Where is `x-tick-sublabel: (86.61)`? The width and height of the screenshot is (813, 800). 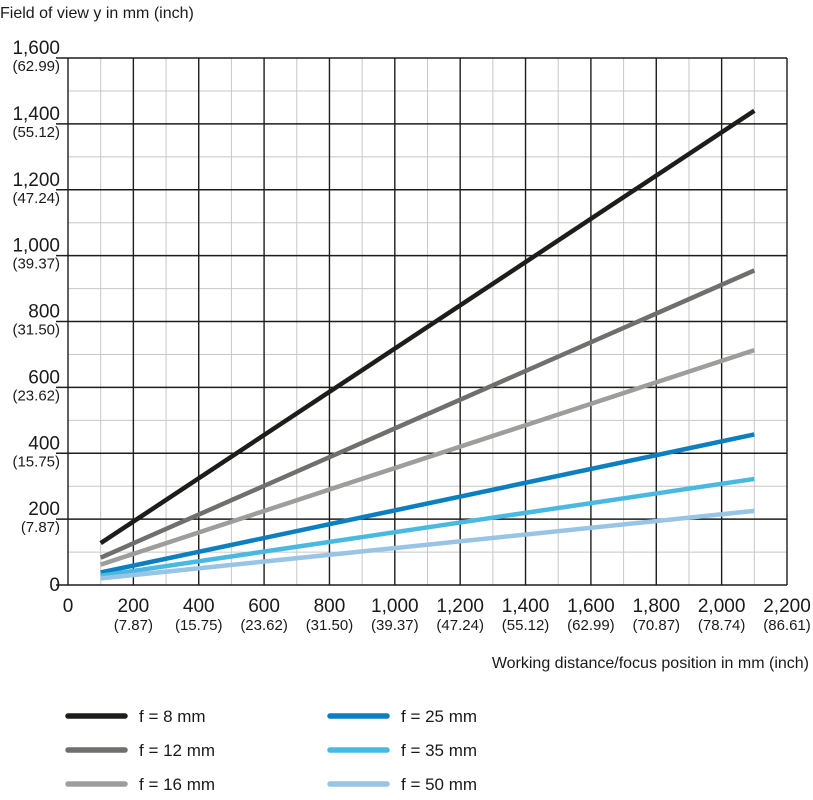 x-tick-sublabel: (86.61) is located at coordinates (787, 625).